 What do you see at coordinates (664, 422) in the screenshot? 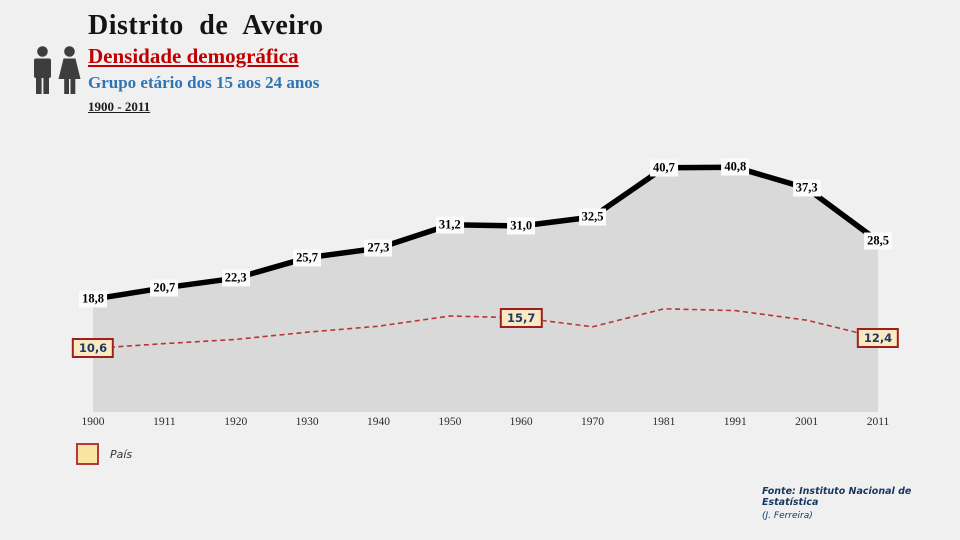
I see `x-axis-label-1981: 1981` at bounding box center [664, 422].